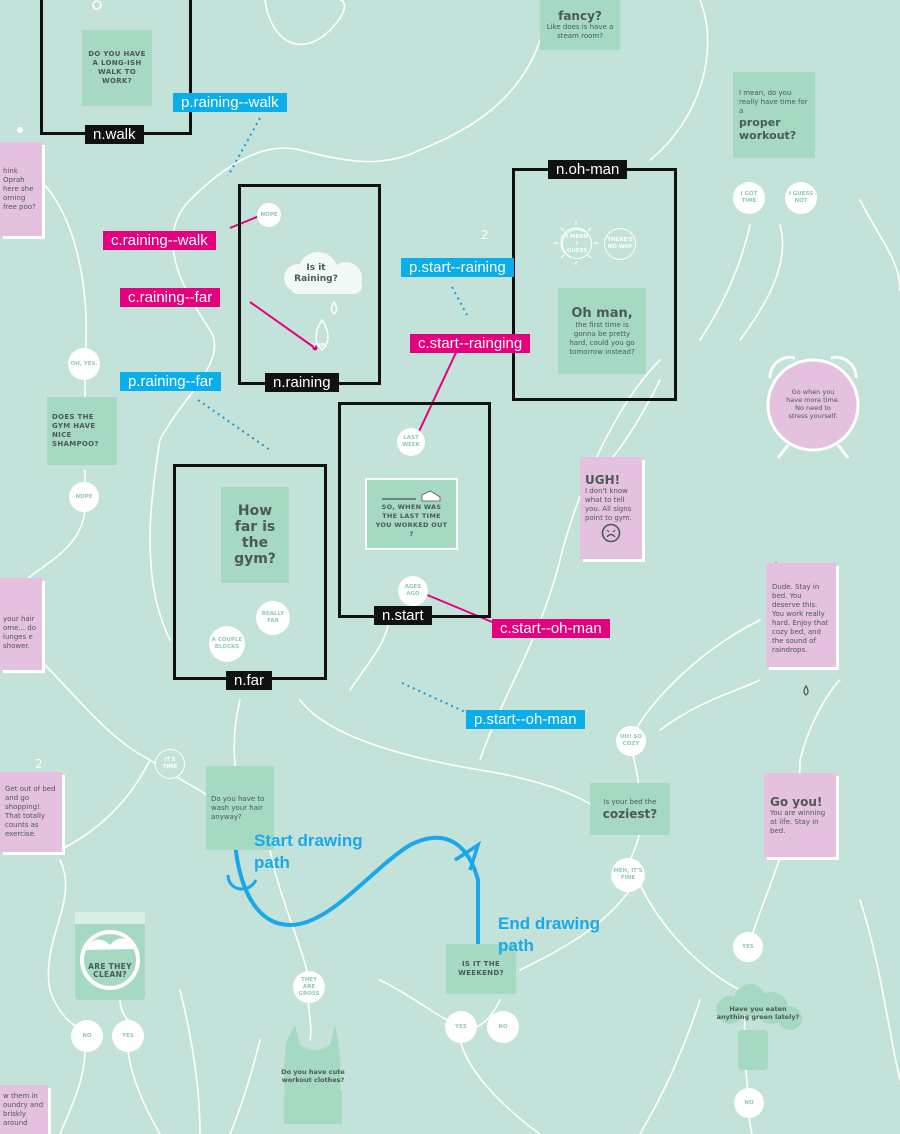 Image resolution: width=900 pixels, height=1134 pixels. I want to click on answer-really-far: REALLY FAR, so click(273, 618).